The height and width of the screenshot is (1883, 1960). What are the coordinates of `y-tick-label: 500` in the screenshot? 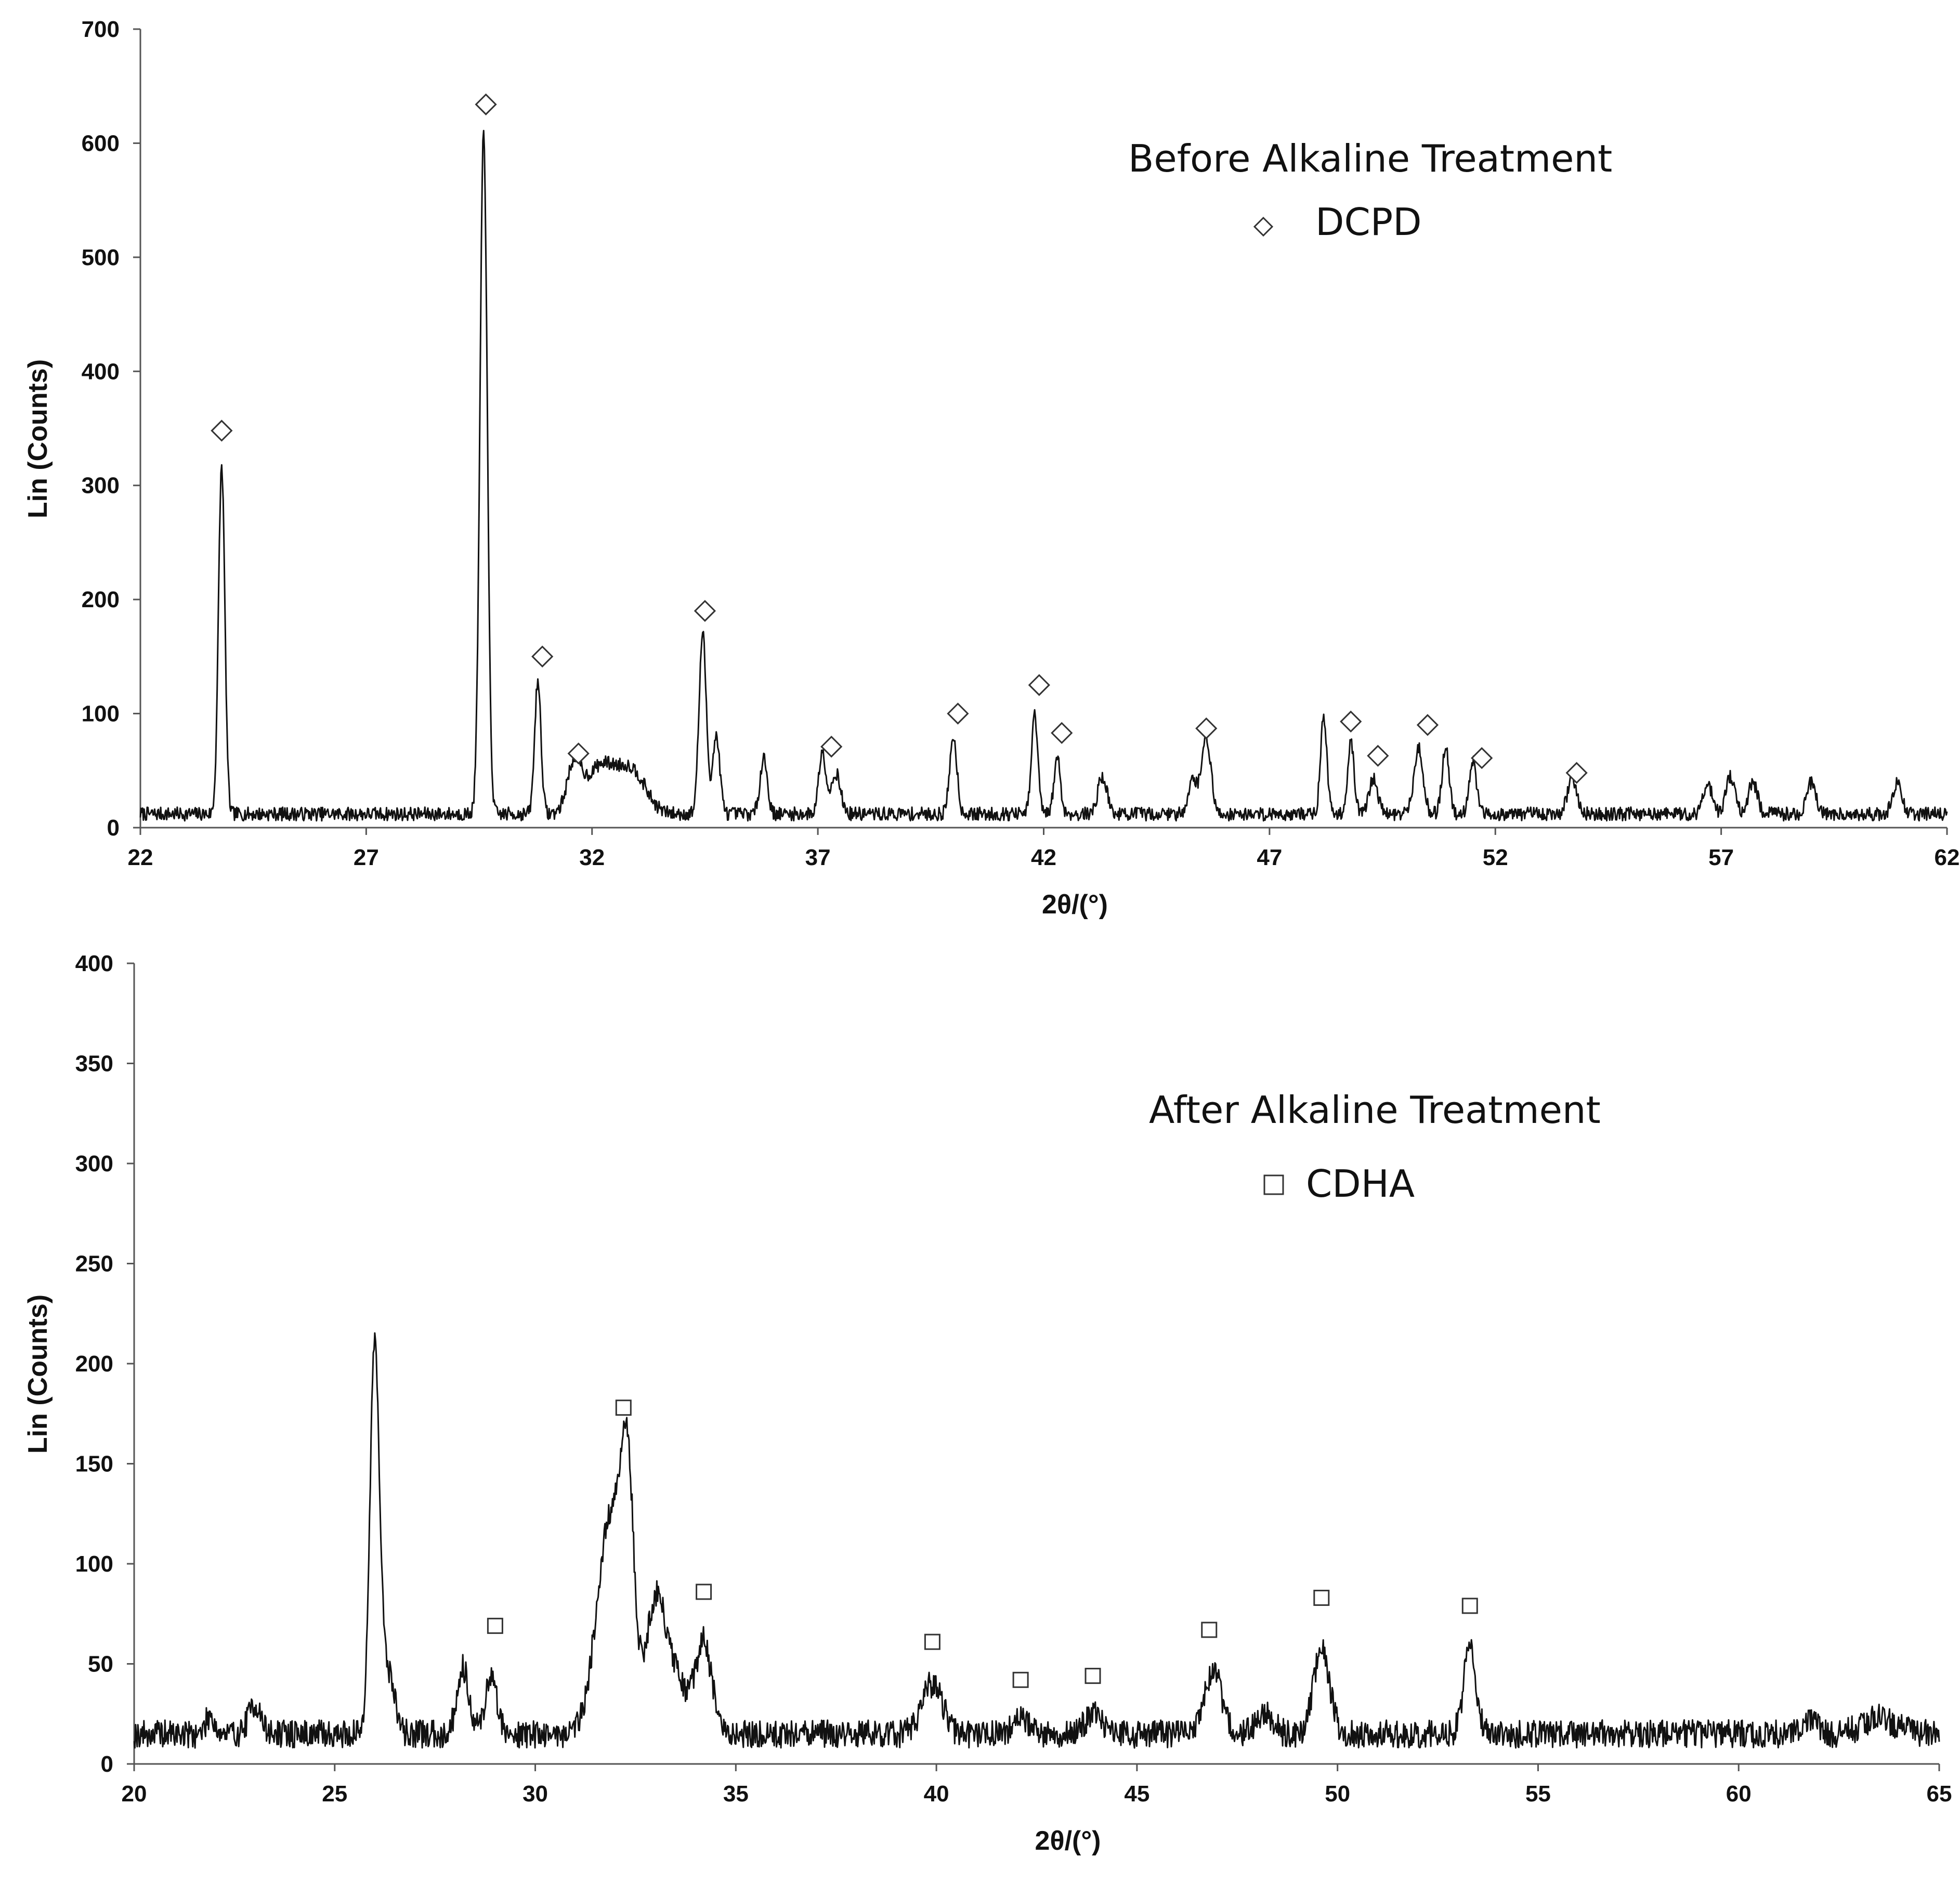 It's located at (101, 257).